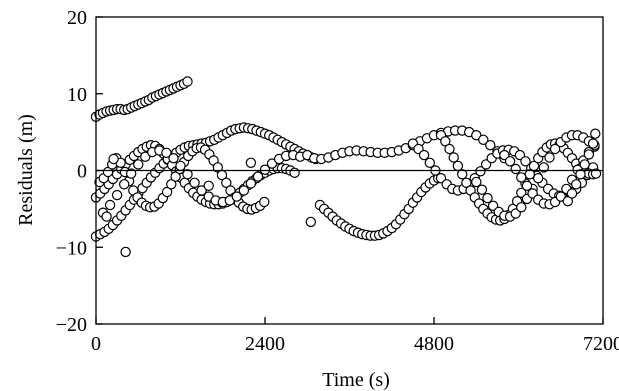 Image resolution: width=619 pixels, height=391 pixels. What do you see at coordinates (265, 344) in the screenshot?
I see `x-tick-label: 2400` at bounding box center [265, 344].